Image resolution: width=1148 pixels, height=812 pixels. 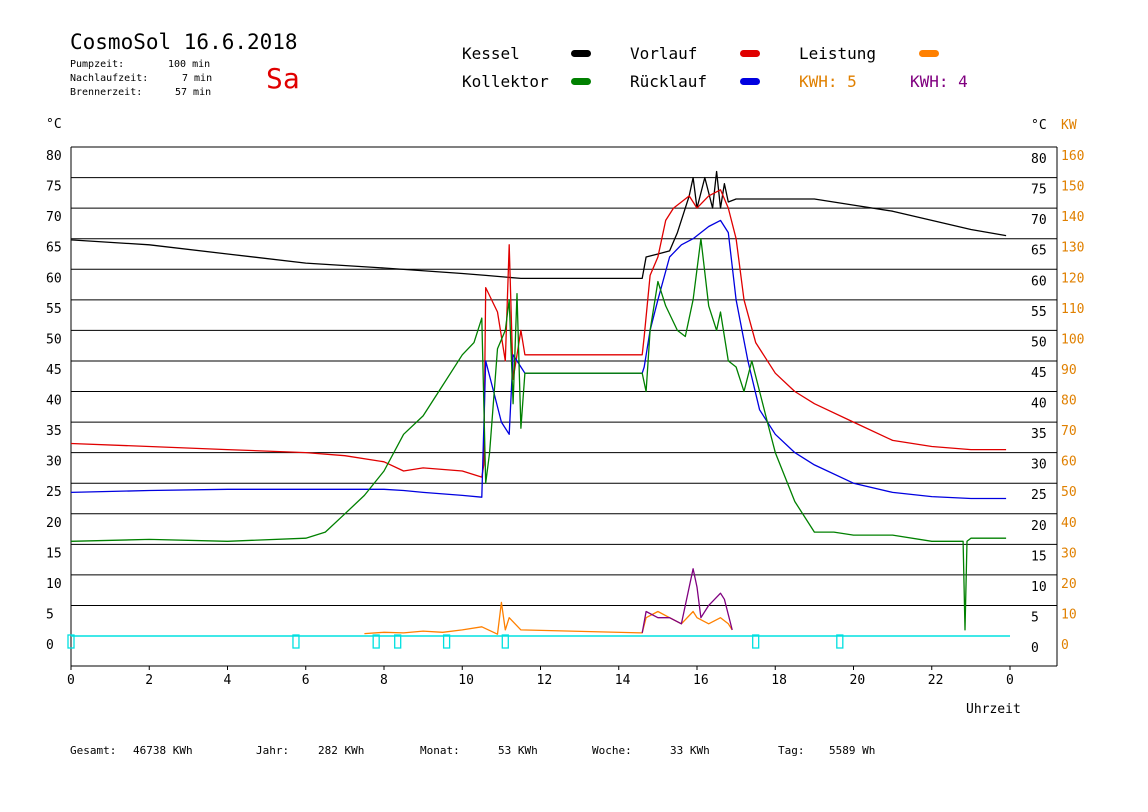 What do you see at coordinates (54, 584) in the screenshot?
I see `y-tick-label: 10` at bounding box center [54, 584].